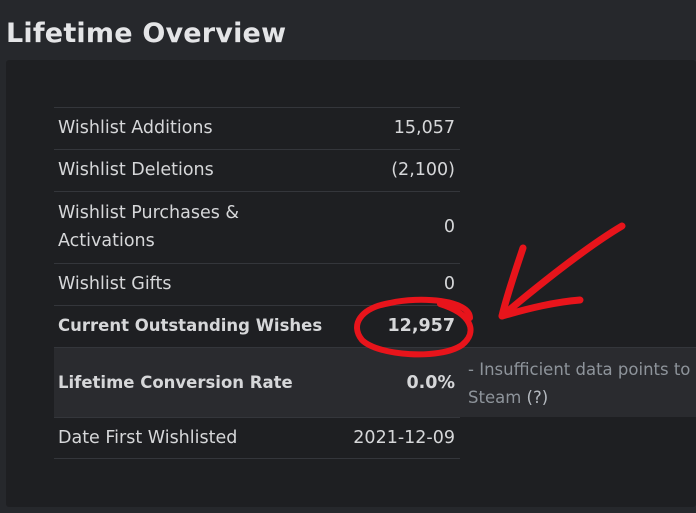 The image size is (696, 513). What do you see at coordinates (579, 398) in the screenshot?
I see `note-line: Steam (?)` at bounding box center [579, 398].